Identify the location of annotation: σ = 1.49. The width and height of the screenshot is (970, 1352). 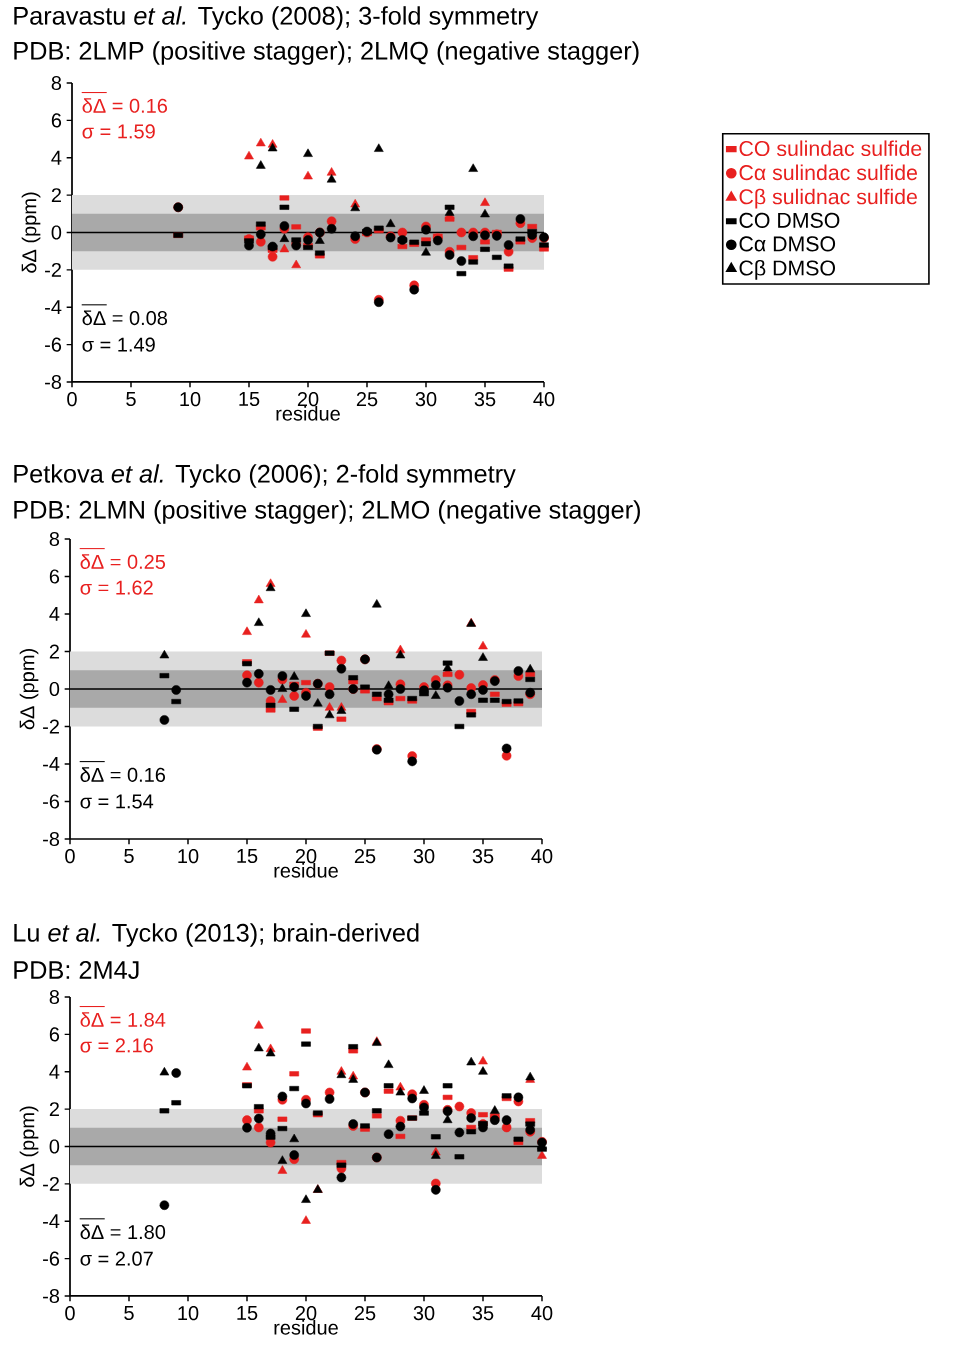
(118, 344).